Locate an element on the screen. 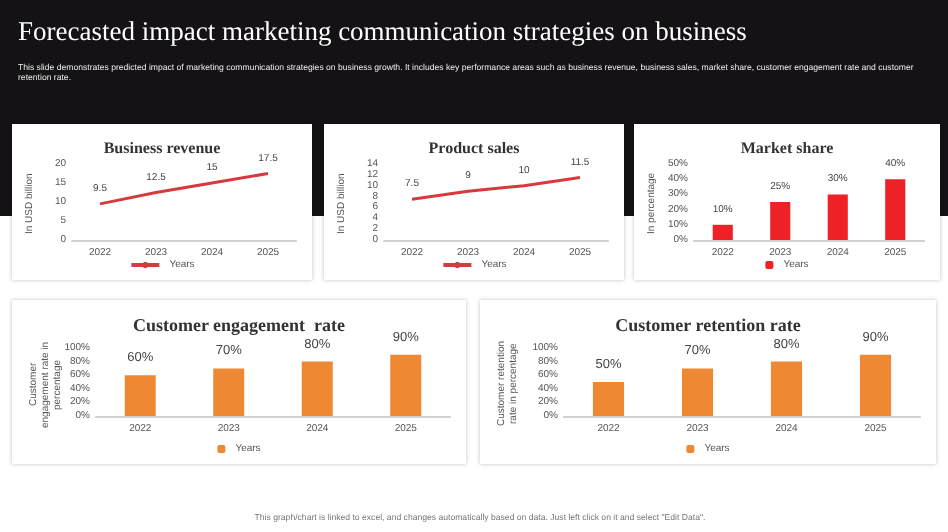 This screenshot has height=532, width=948. chart-title: Business revenue is located at coordinates (162, 148).